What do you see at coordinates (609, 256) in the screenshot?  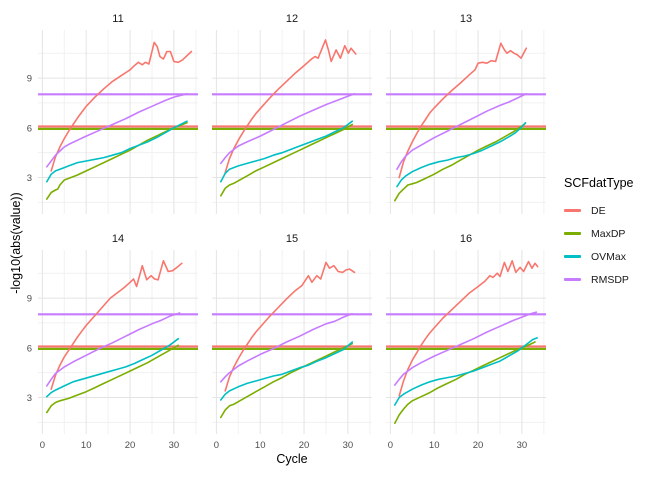 I see `legend-label: OVMax` at bounding box center [609, 256].